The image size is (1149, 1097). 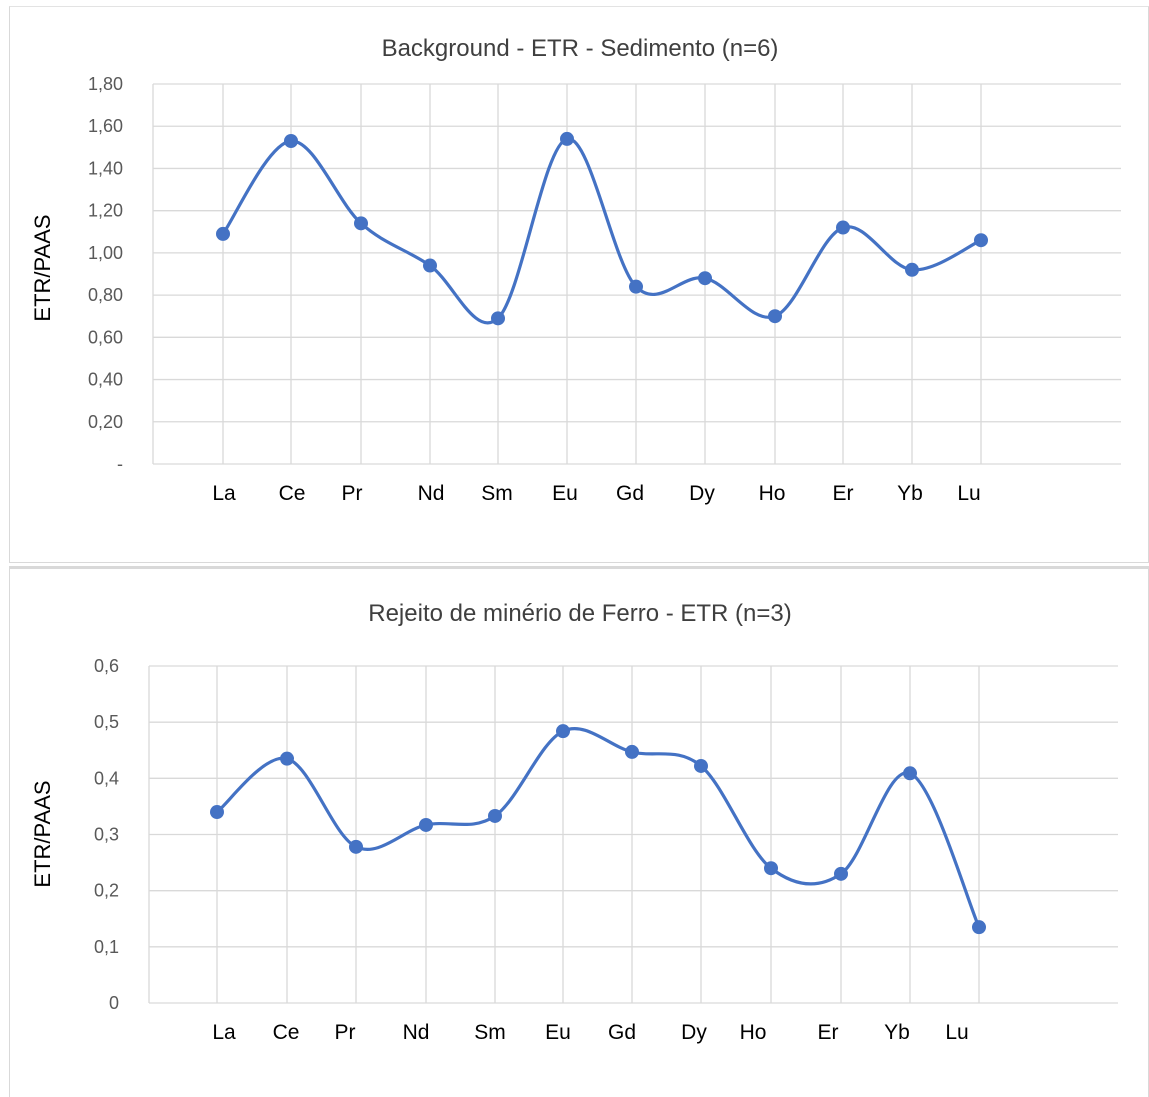 What do you see at coordinates (106, 947) in the screenshot?
I see `y-tick-label: 0,1` at bounding box center [106, 947].